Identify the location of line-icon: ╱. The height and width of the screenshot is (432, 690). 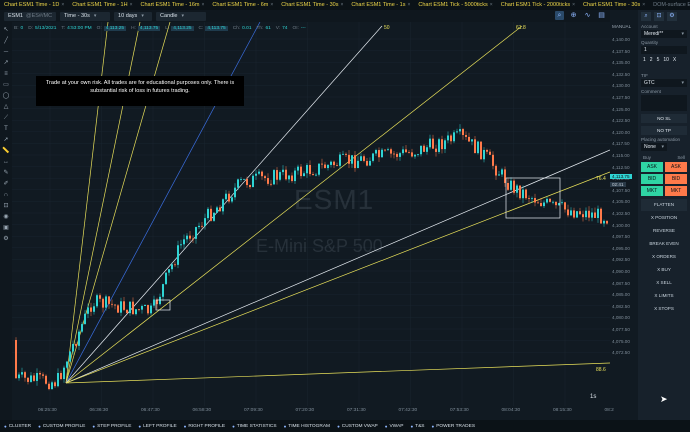
(6, 41).